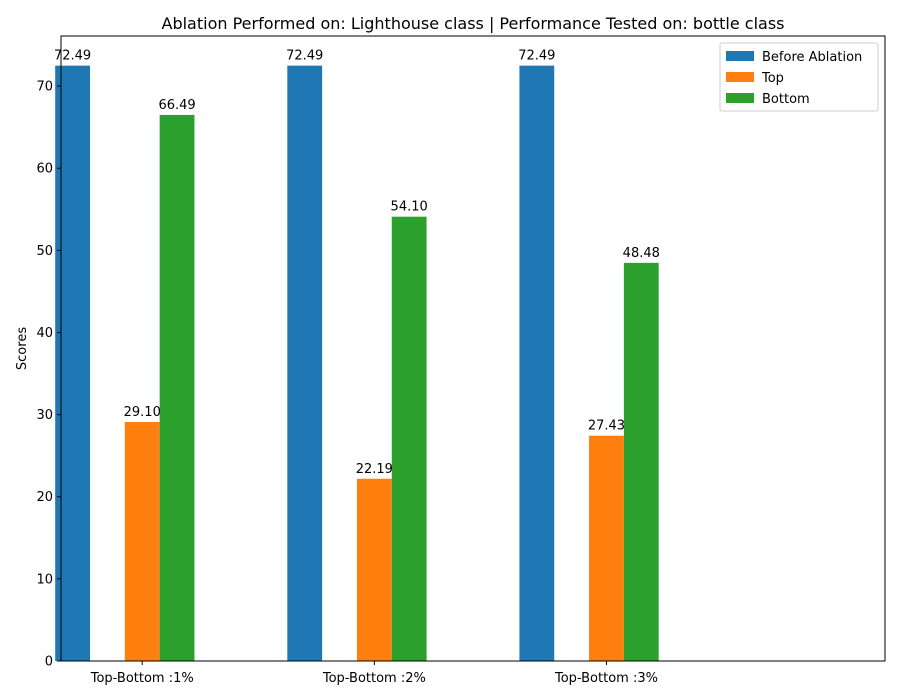 The width and height of the screenshot is (900, 700). I want to click on bar-value-label: 48.48, so click(641, 253).